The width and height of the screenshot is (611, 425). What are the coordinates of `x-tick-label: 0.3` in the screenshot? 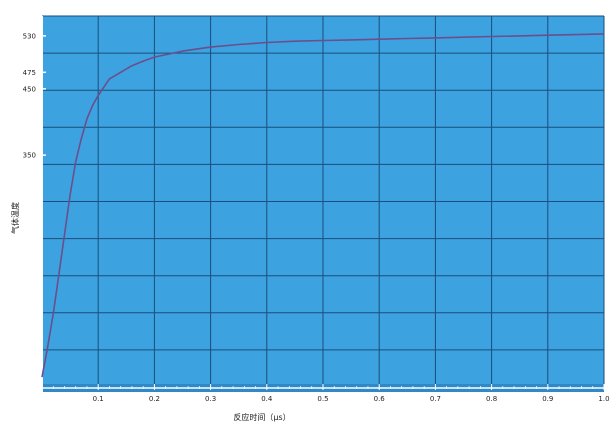 It's located at (210, 399).